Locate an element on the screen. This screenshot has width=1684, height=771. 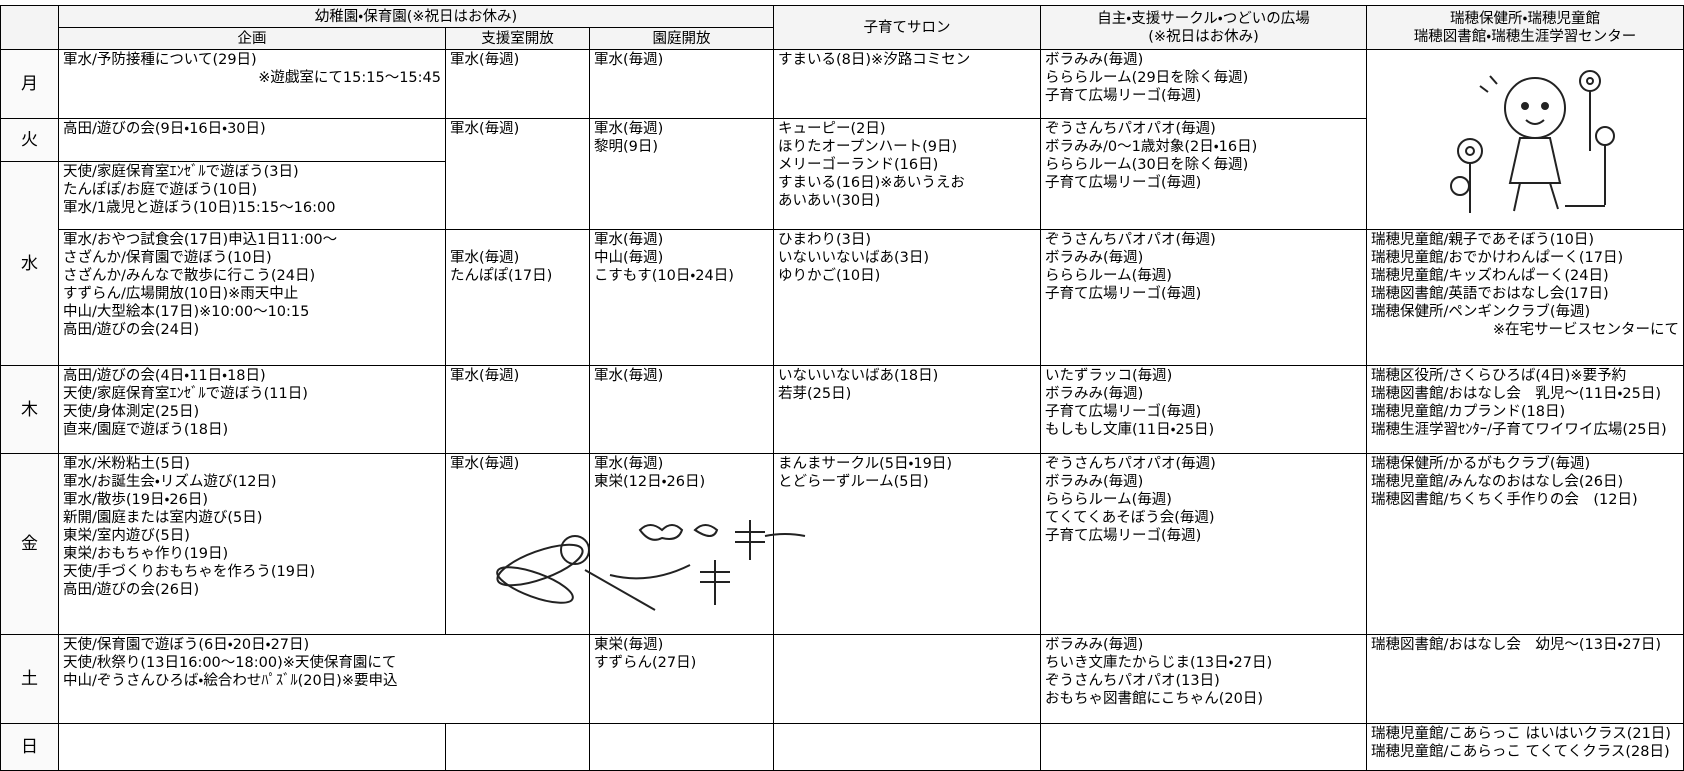
cell-line: 中山/ぞうさんひろば・絵合わせﾊﾟｽﾞﾙ(20日)※要申込 is located at coordinates (230, 681).